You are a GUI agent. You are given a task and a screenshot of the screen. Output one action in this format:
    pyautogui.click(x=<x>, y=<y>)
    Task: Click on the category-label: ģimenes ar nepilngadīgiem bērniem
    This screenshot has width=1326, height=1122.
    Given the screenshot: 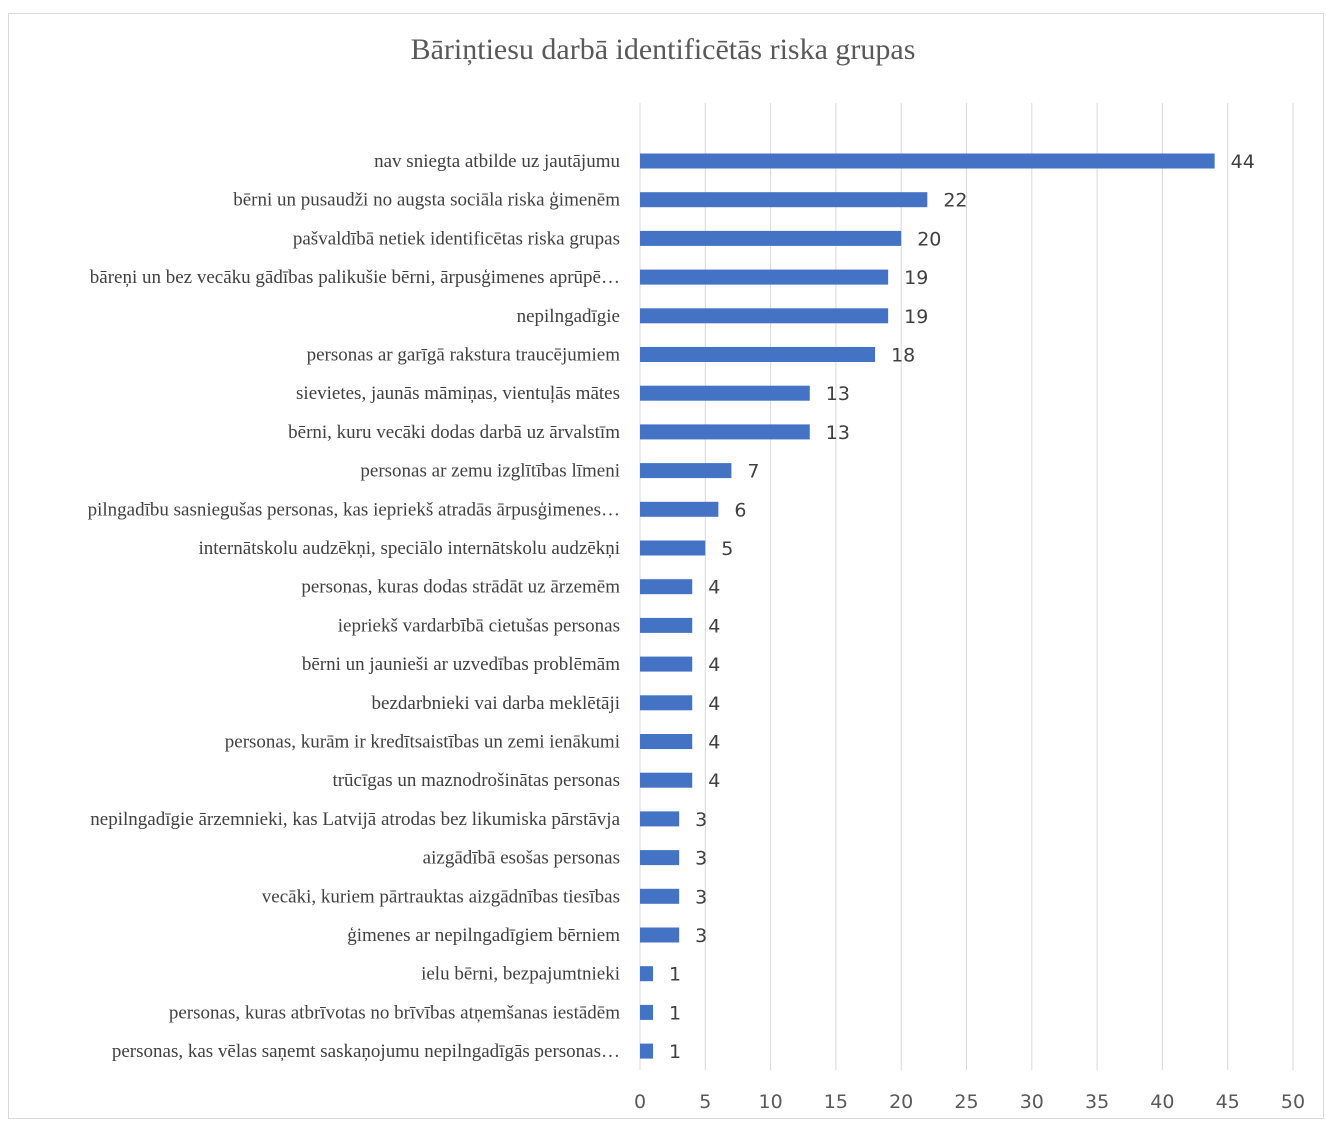 What is the action you would take?
    pyautogui.click(x=483, y=935)
    